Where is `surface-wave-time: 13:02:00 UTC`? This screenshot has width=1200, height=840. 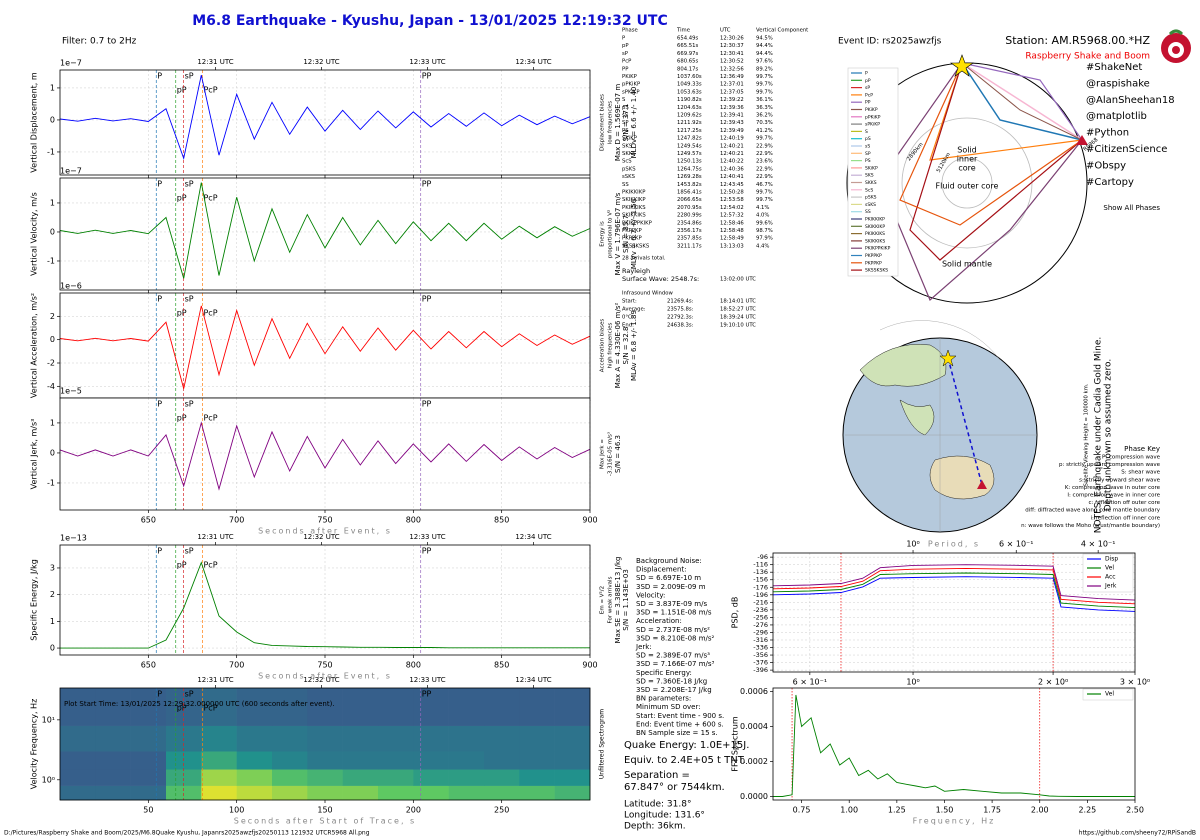
surface-wave-time: 13:02:00 UTC is located at coordinates (738, 280).